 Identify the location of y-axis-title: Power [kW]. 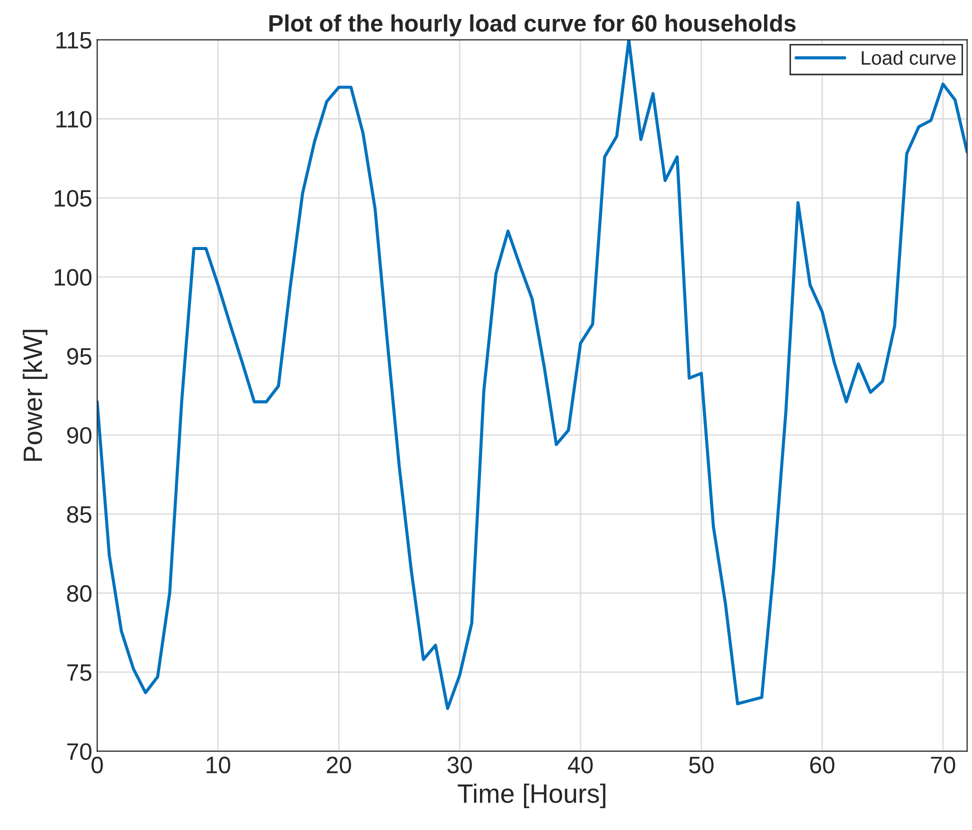
(35, 395).